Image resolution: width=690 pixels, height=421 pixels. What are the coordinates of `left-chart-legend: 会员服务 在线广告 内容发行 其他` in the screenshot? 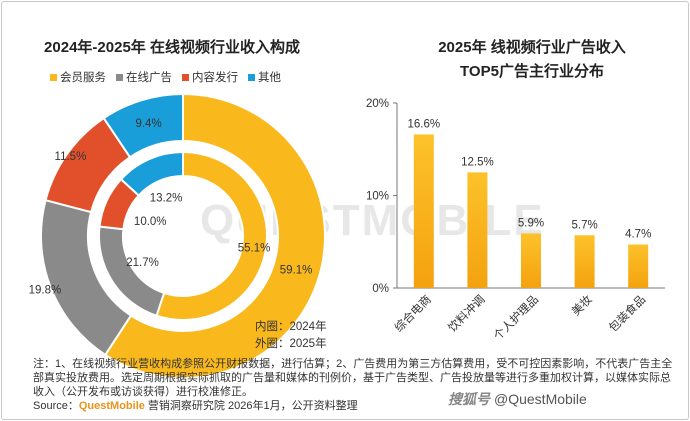 It's located at (165, 77).